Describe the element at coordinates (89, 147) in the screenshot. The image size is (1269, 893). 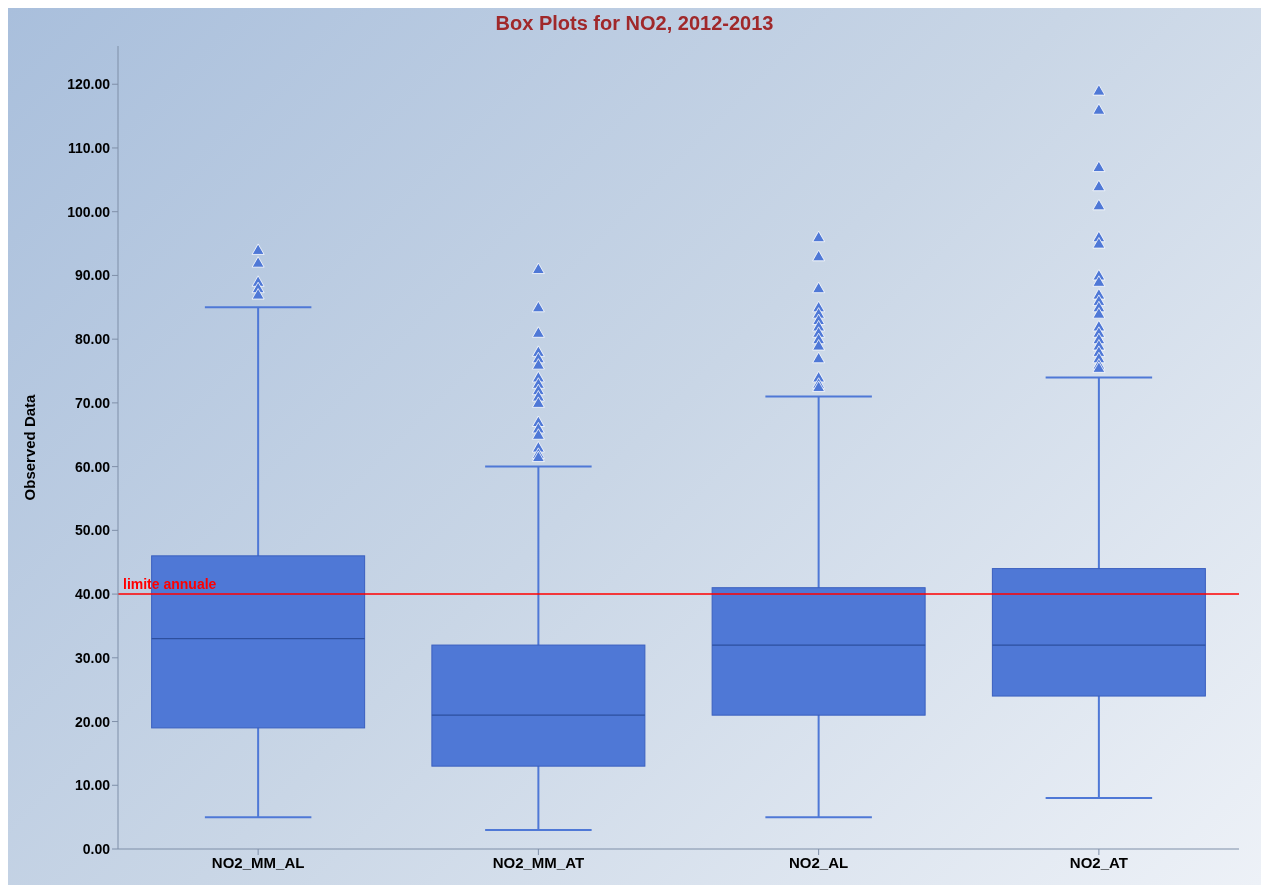
I see `y-tick-label: 110.00` at that location.